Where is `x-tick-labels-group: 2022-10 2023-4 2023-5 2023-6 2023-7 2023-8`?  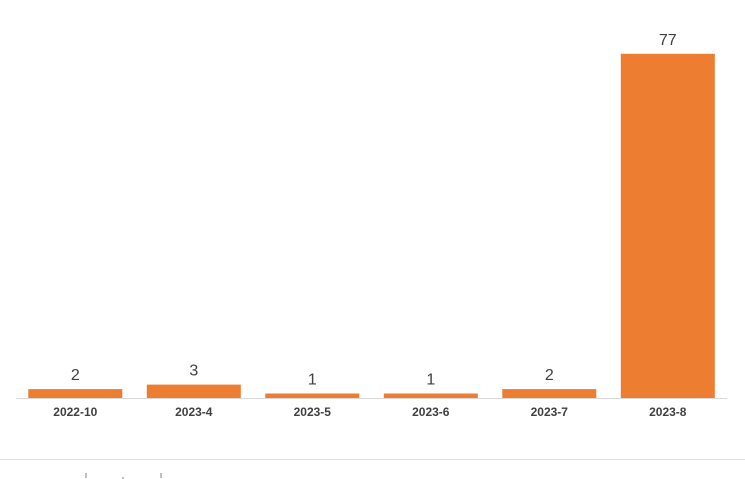 x-tick-labels-group: 2022-10 2023-4 2023-5 2023-6 2023-7 2023-8 is located at coordinates (370, 412).